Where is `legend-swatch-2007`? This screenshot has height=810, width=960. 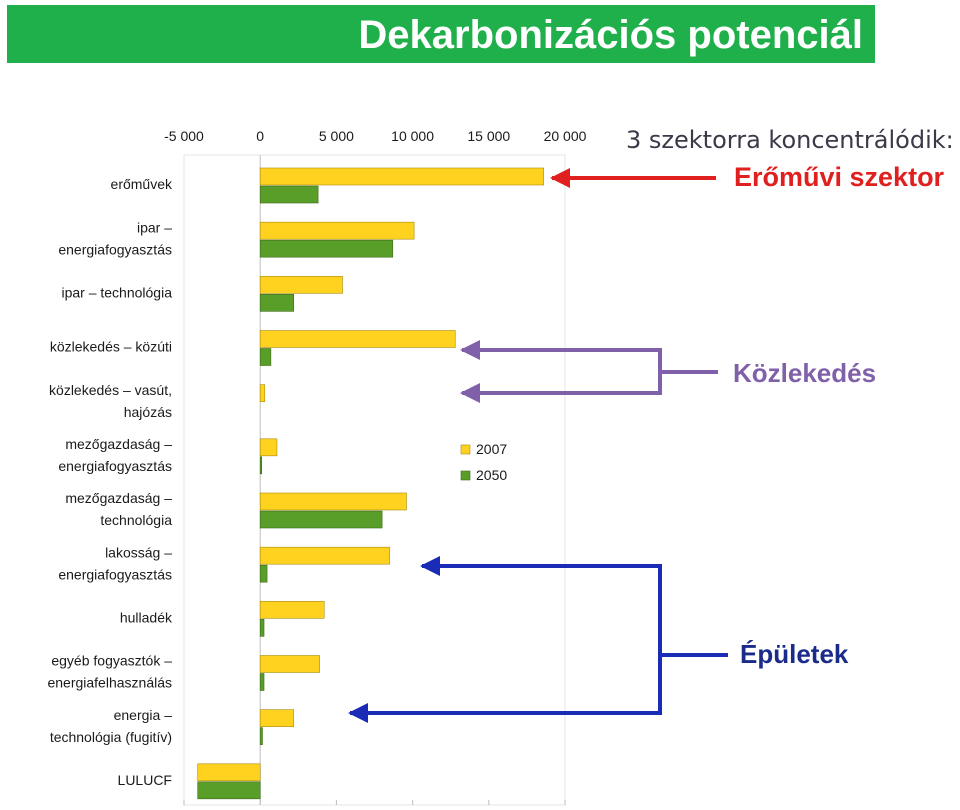 legend-swatch-2007 is located at coordinates (465, 449).